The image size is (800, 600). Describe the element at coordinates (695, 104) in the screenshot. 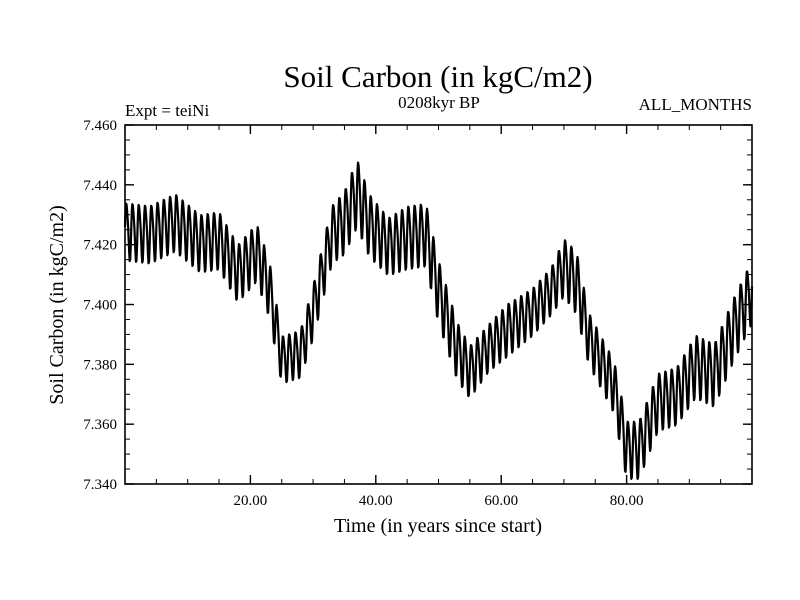

I see `months-label: ALL_MONTHS` at that location.